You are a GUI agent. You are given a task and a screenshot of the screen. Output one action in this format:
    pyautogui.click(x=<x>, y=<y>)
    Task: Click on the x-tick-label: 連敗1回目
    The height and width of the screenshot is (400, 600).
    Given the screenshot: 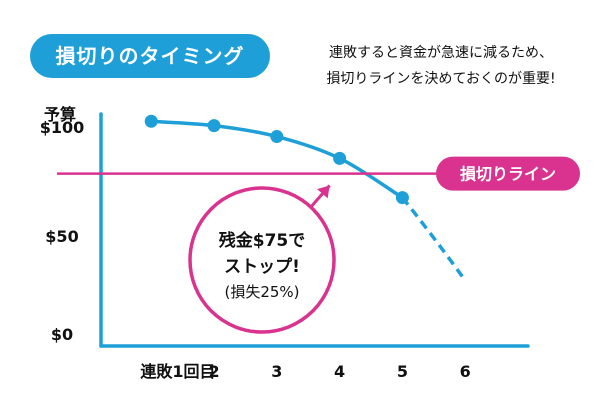 What is the action you would take?
    pyautogui.click(x=177, y=371)
    